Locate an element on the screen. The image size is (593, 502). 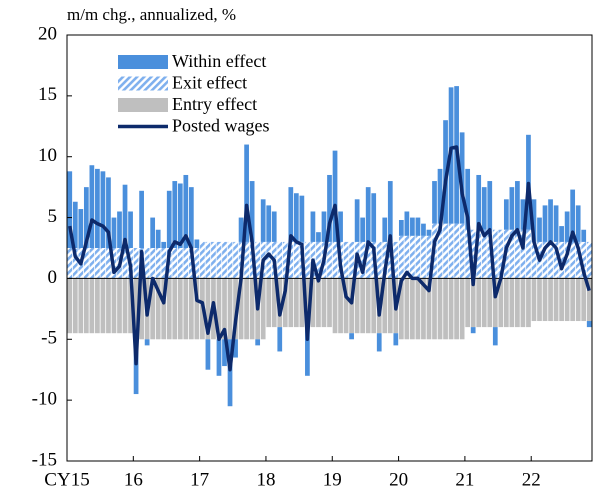
x-tick-label: 19 is located at coordinates (332, 479).